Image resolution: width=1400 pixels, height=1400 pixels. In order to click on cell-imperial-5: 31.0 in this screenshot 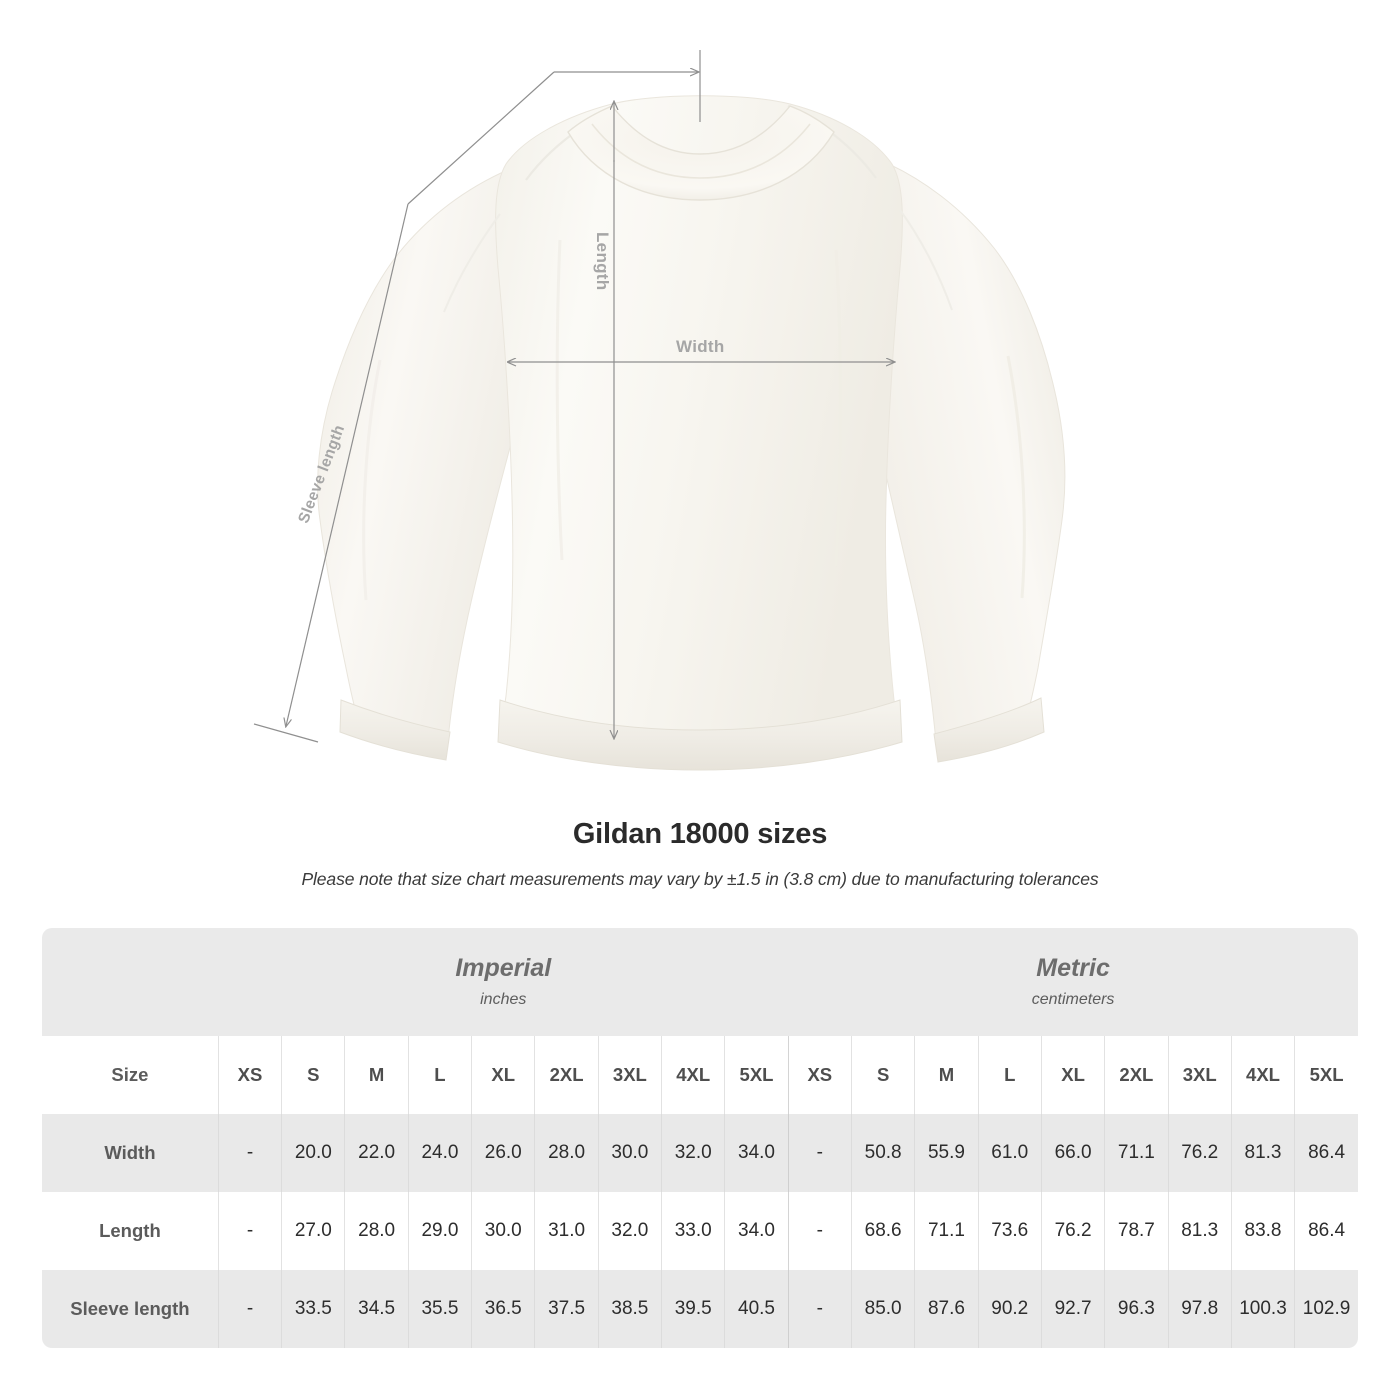, I will do `click(566, 1231)`.